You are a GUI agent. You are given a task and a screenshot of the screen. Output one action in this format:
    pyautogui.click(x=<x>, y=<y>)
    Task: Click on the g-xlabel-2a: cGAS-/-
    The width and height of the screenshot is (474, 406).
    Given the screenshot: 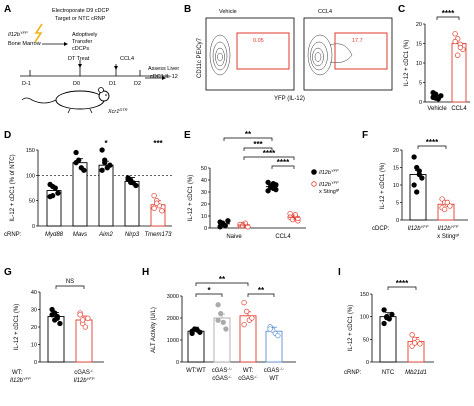 What is the action you would take?
    pyautogui.click(x=84, y=372)
    